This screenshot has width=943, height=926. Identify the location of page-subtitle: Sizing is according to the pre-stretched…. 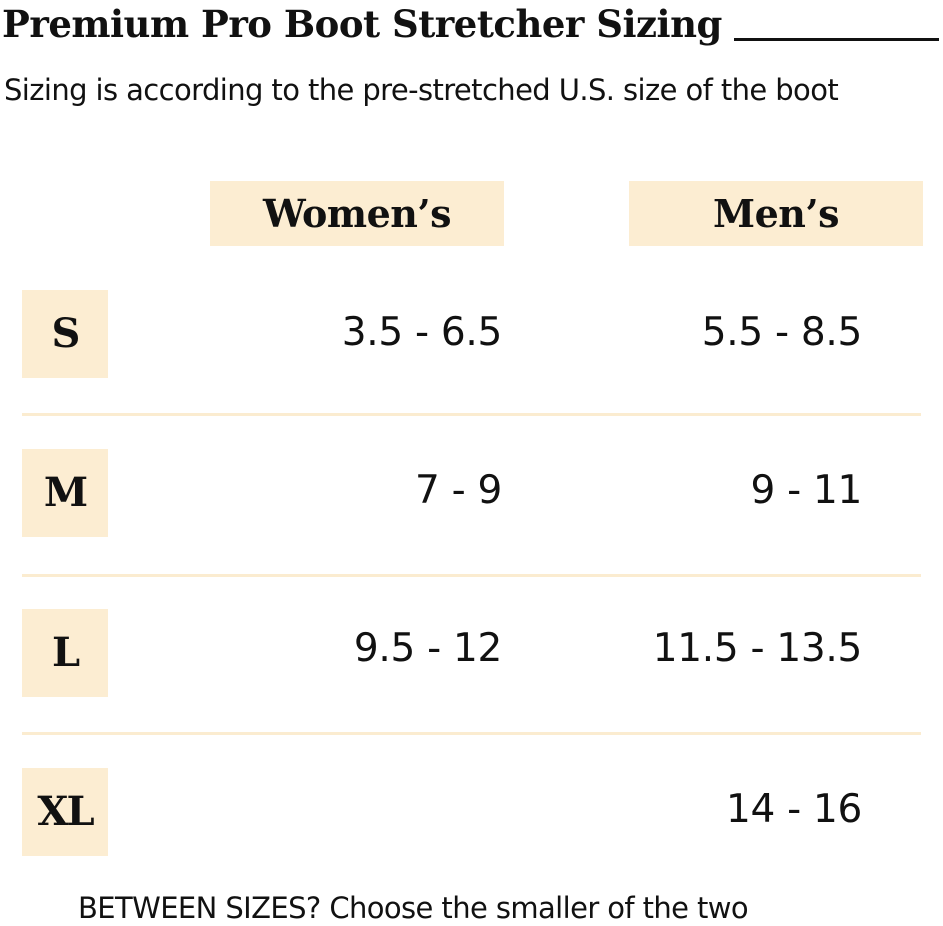
(421, 90).